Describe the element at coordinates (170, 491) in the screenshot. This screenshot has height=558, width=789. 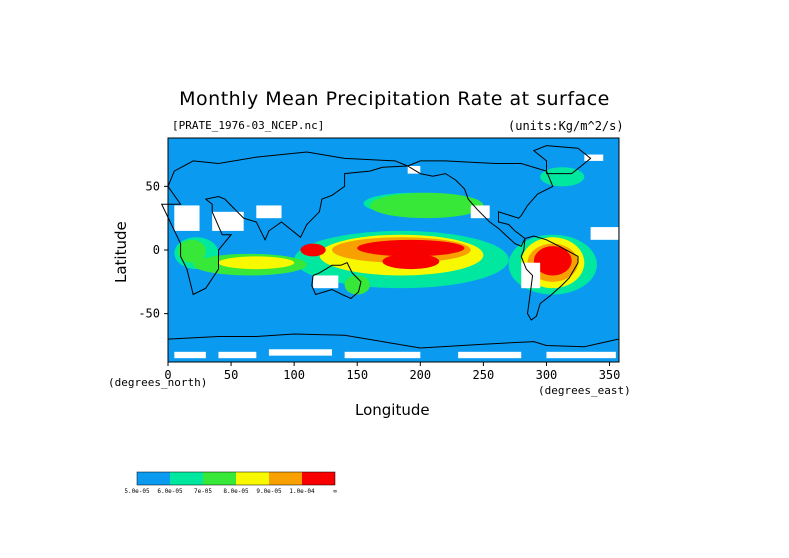
I see `colorbar-label-1: 6.0e-05` at that location.